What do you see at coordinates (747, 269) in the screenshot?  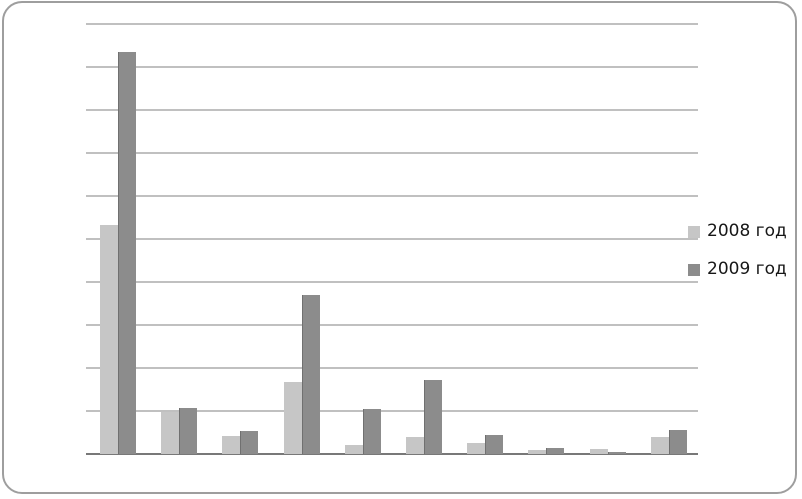 I see `legend-label-2009: 2009 год` at bounding box center [747, 269].